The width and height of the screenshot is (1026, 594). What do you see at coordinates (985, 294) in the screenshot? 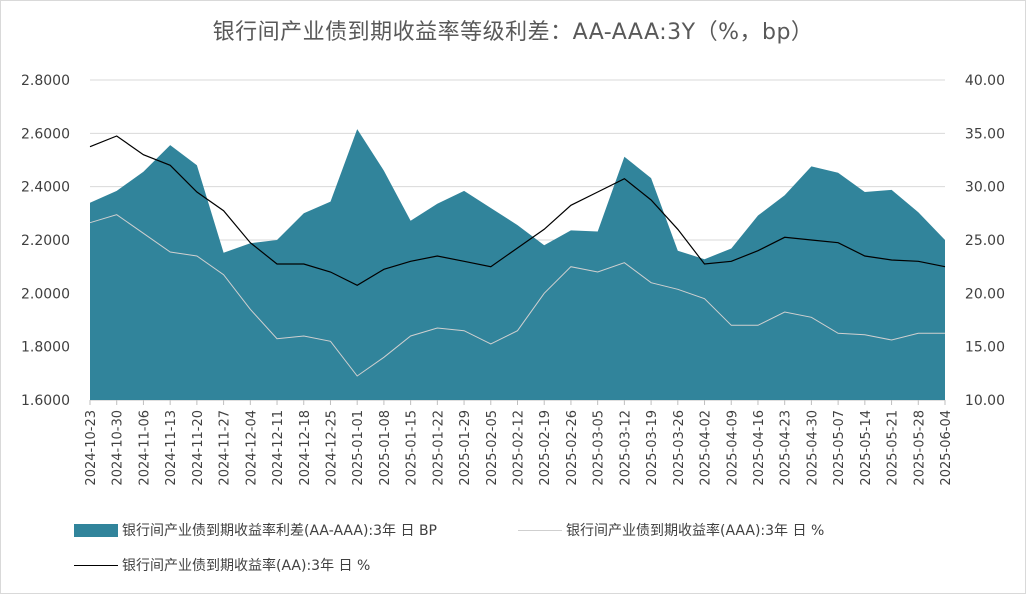
I see `y-right-tick-label: 20.00` at bounding box center [985, 294].